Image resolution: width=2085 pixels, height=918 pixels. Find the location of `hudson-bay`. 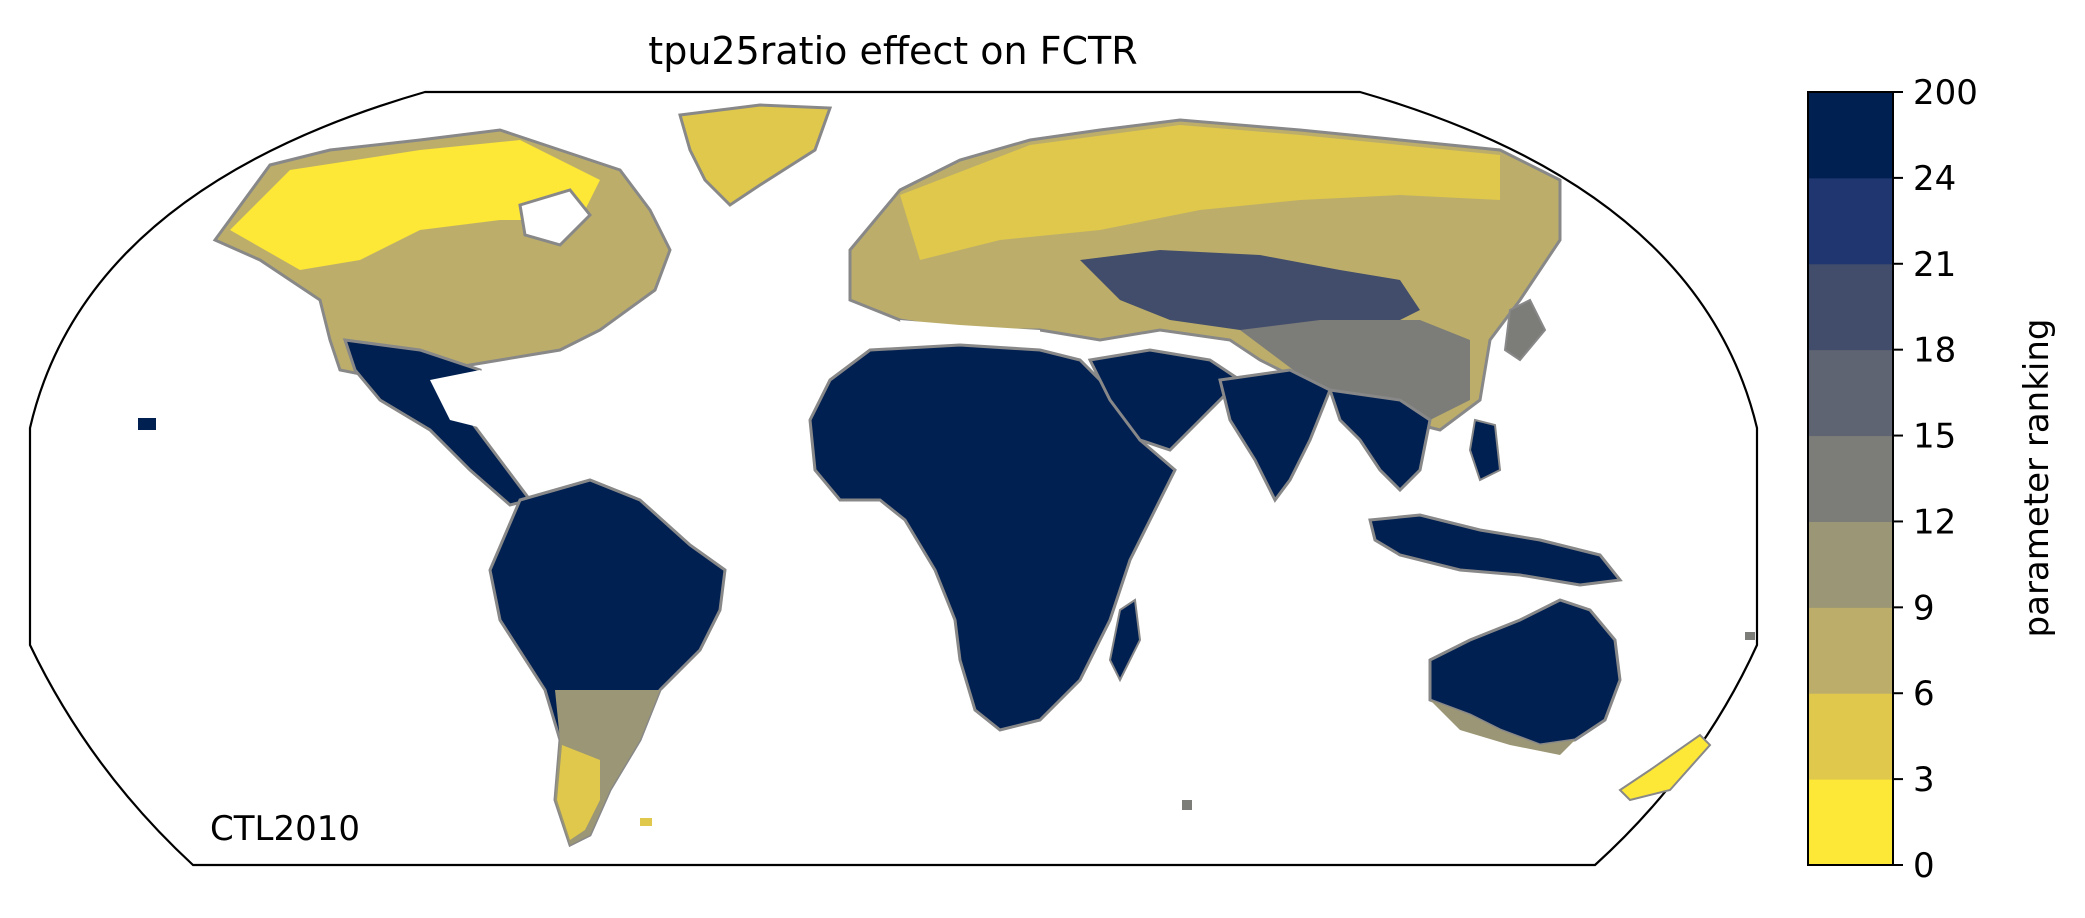

hudson-bay is located at coordinates (555, 217).